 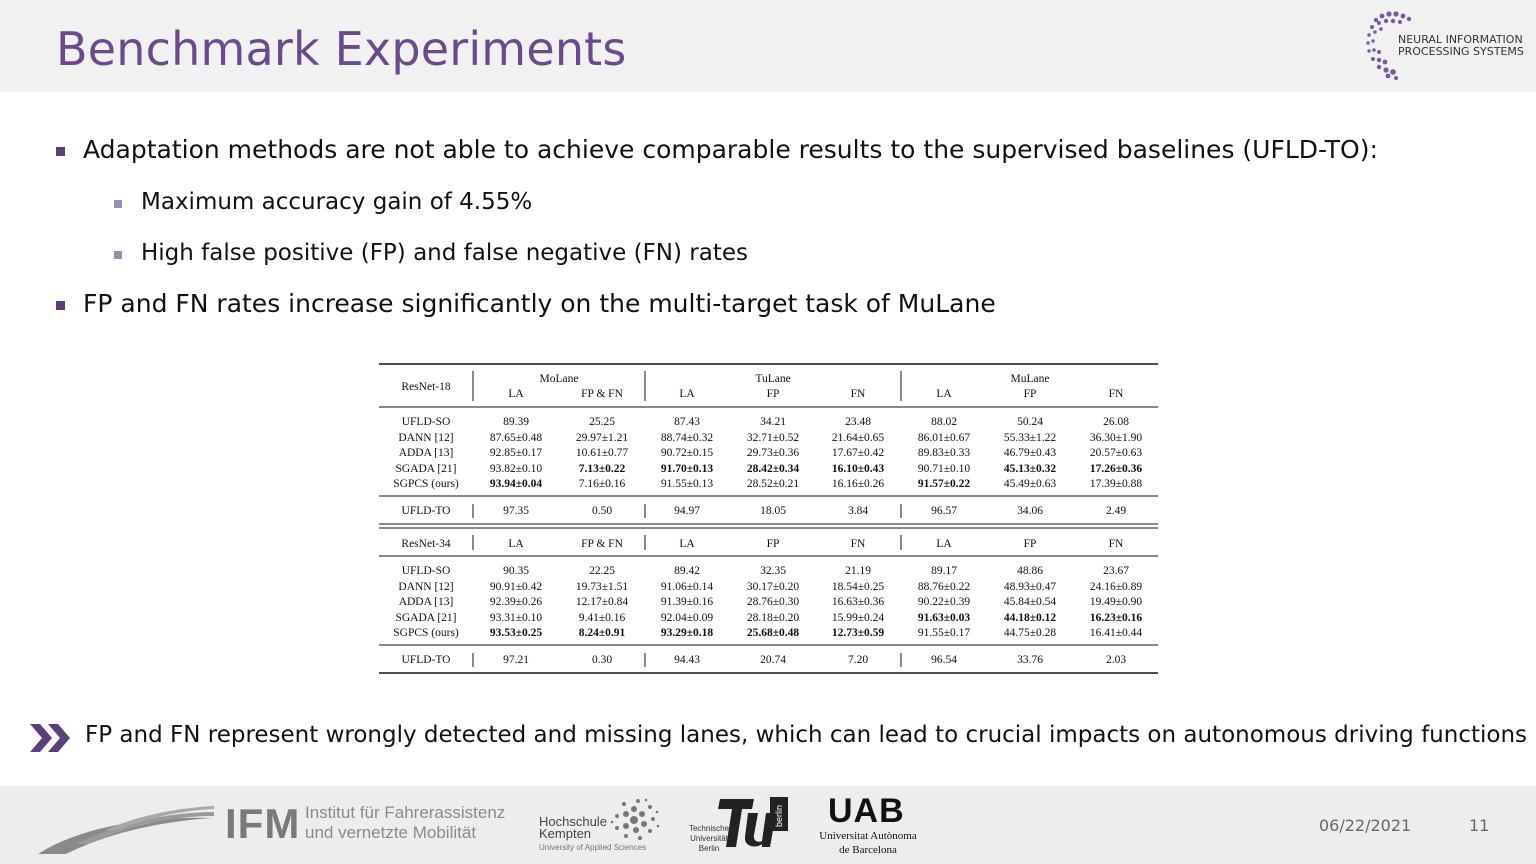 What do you see at coordinates (573, 827) in the screenshot?
I see `hochschule-logo-text: Hochschule Kempten` at bounding box center [573, 827].